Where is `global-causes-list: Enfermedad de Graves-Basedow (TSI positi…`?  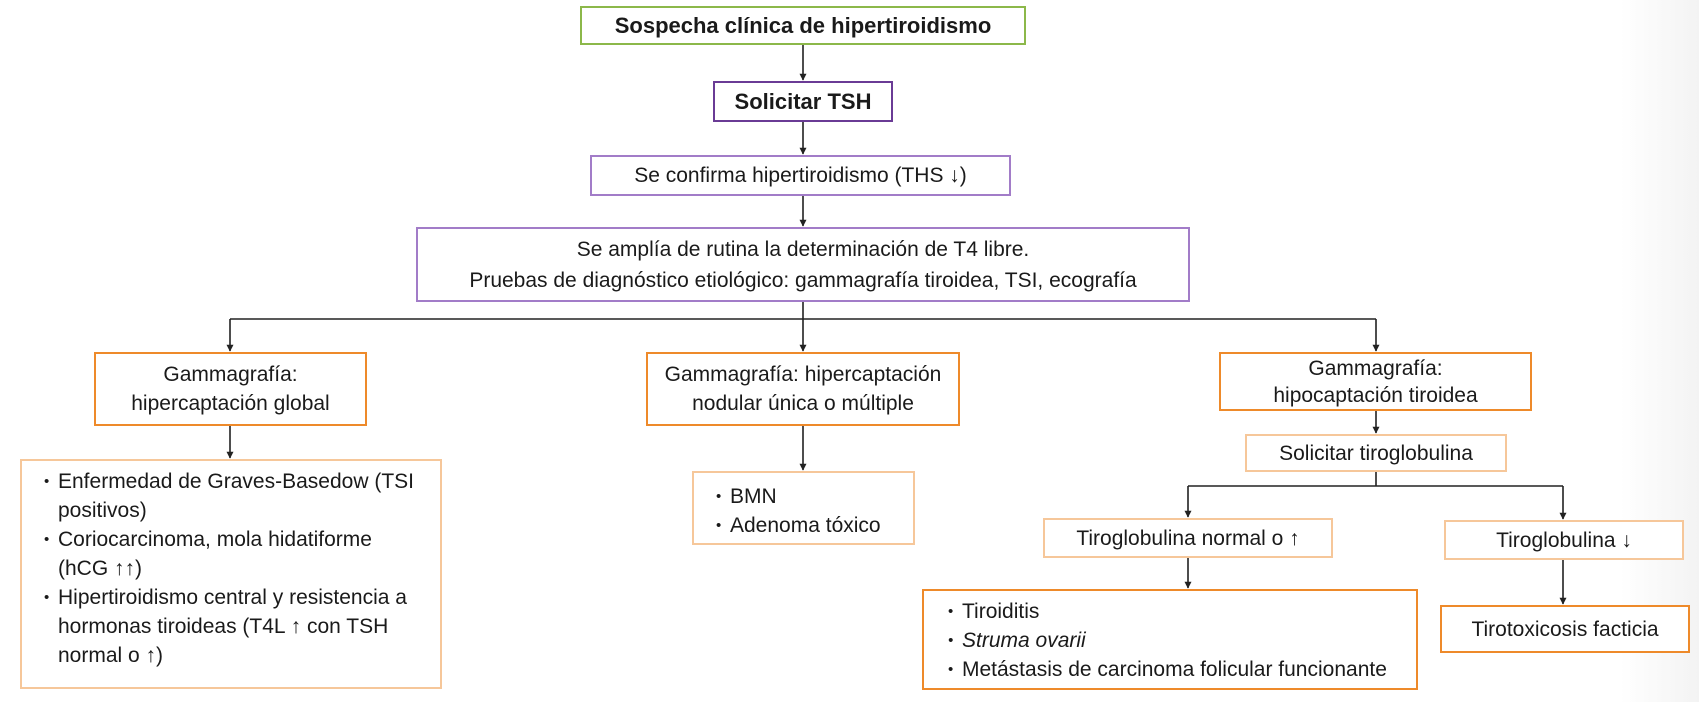 global-causes-list: Enfermedad de Graves-Basedow (TSI positi… is located at coordinates (231, 574).